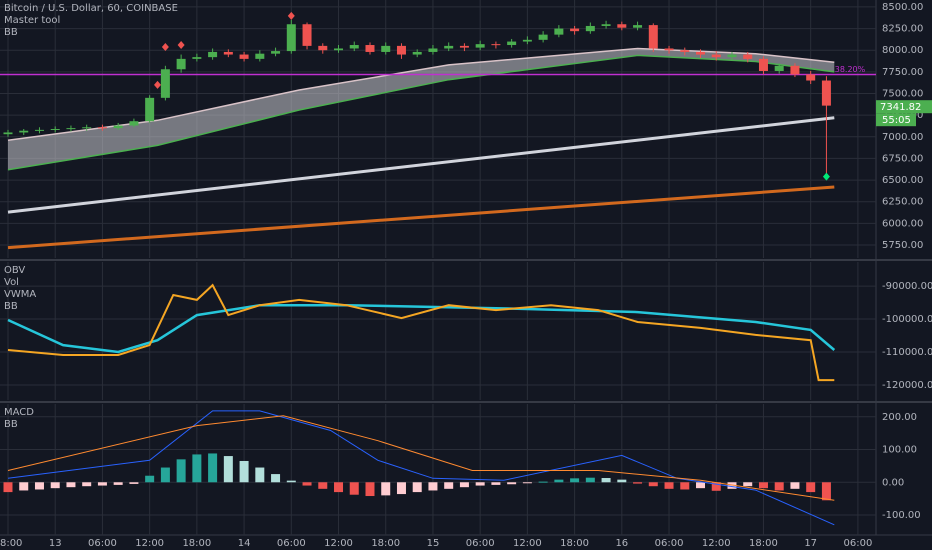  Describe the element at coordinates (32, 20) in the screenshot. I see `indicator-label: Master tool` at that location.